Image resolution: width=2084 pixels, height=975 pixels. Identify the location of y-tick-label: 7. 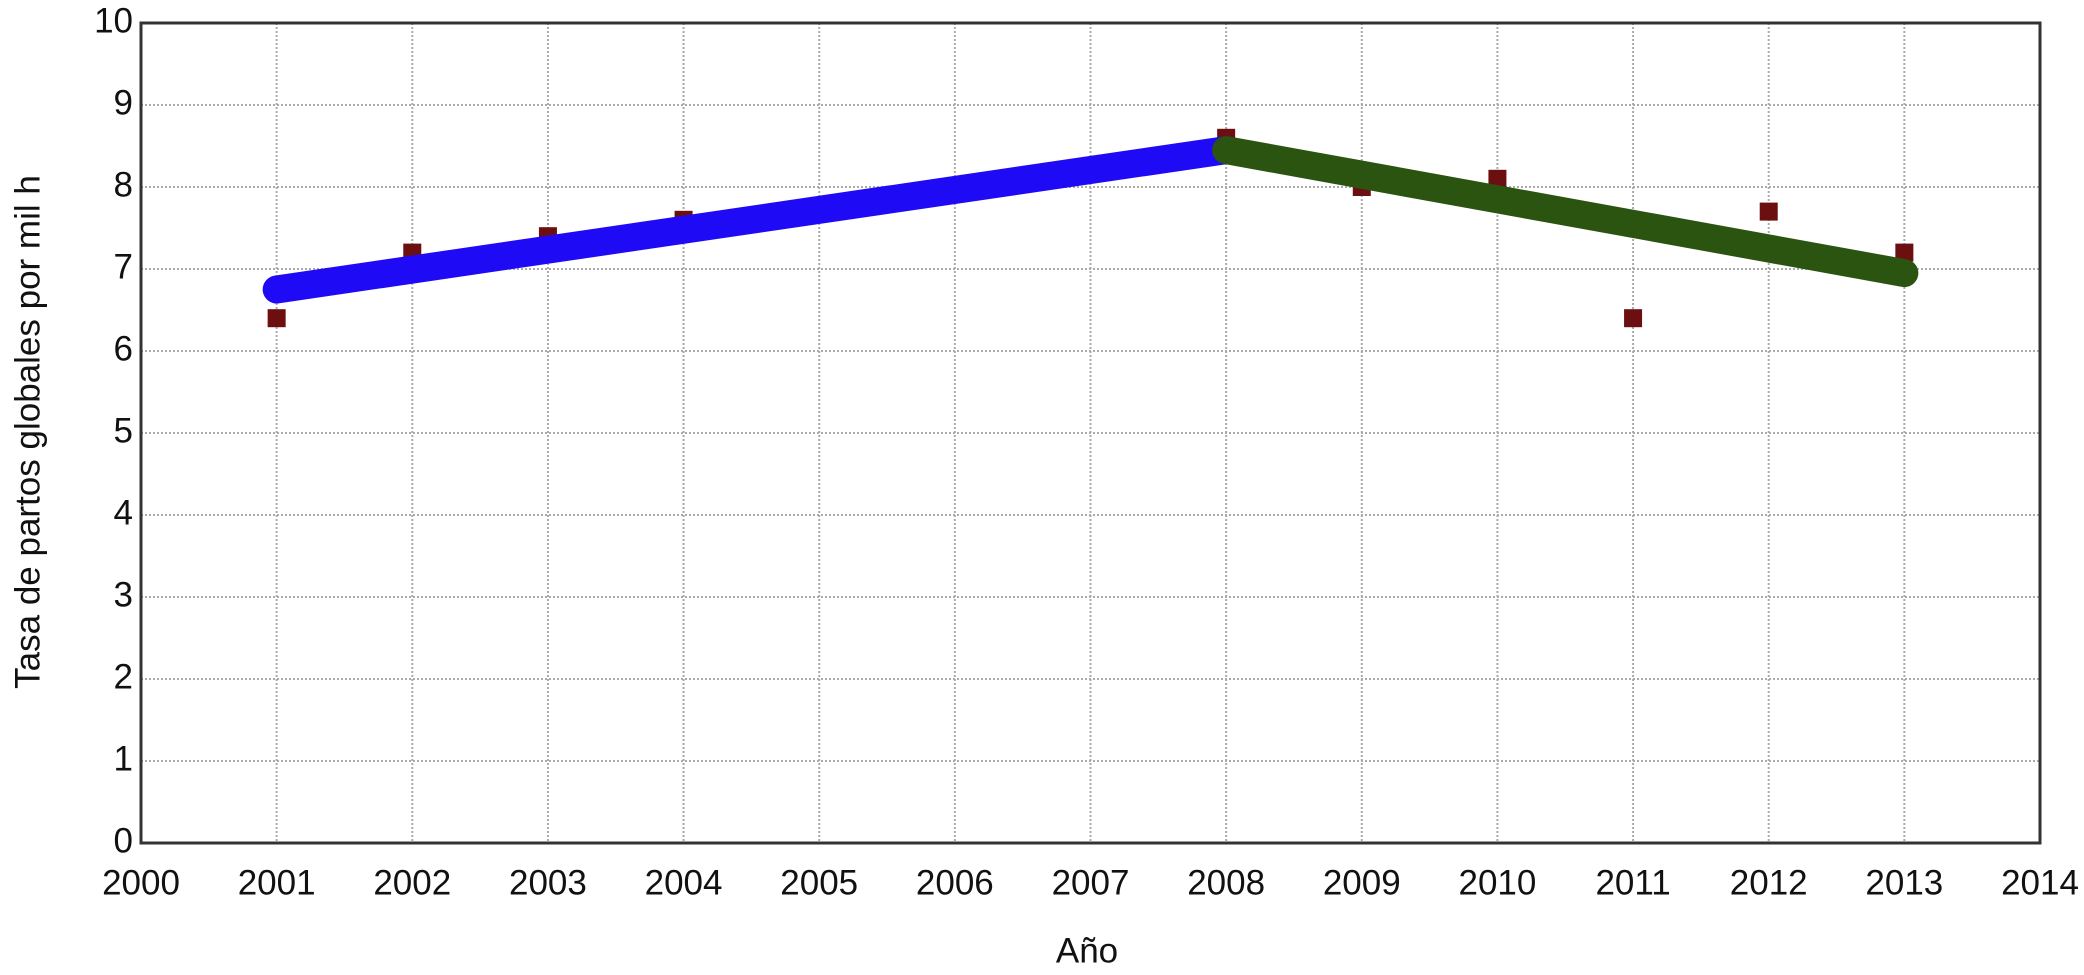
(123, 266).